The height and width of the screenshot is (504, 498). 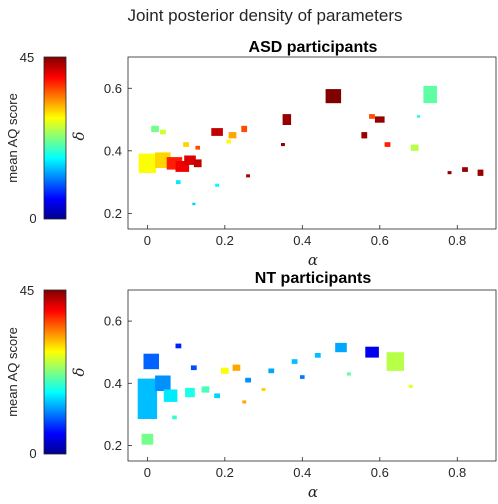 What do you see at coordinates (313, 47) in the screenshot?
I see `panel-title-asd: ASD participants` at bounding box center [313, 47].